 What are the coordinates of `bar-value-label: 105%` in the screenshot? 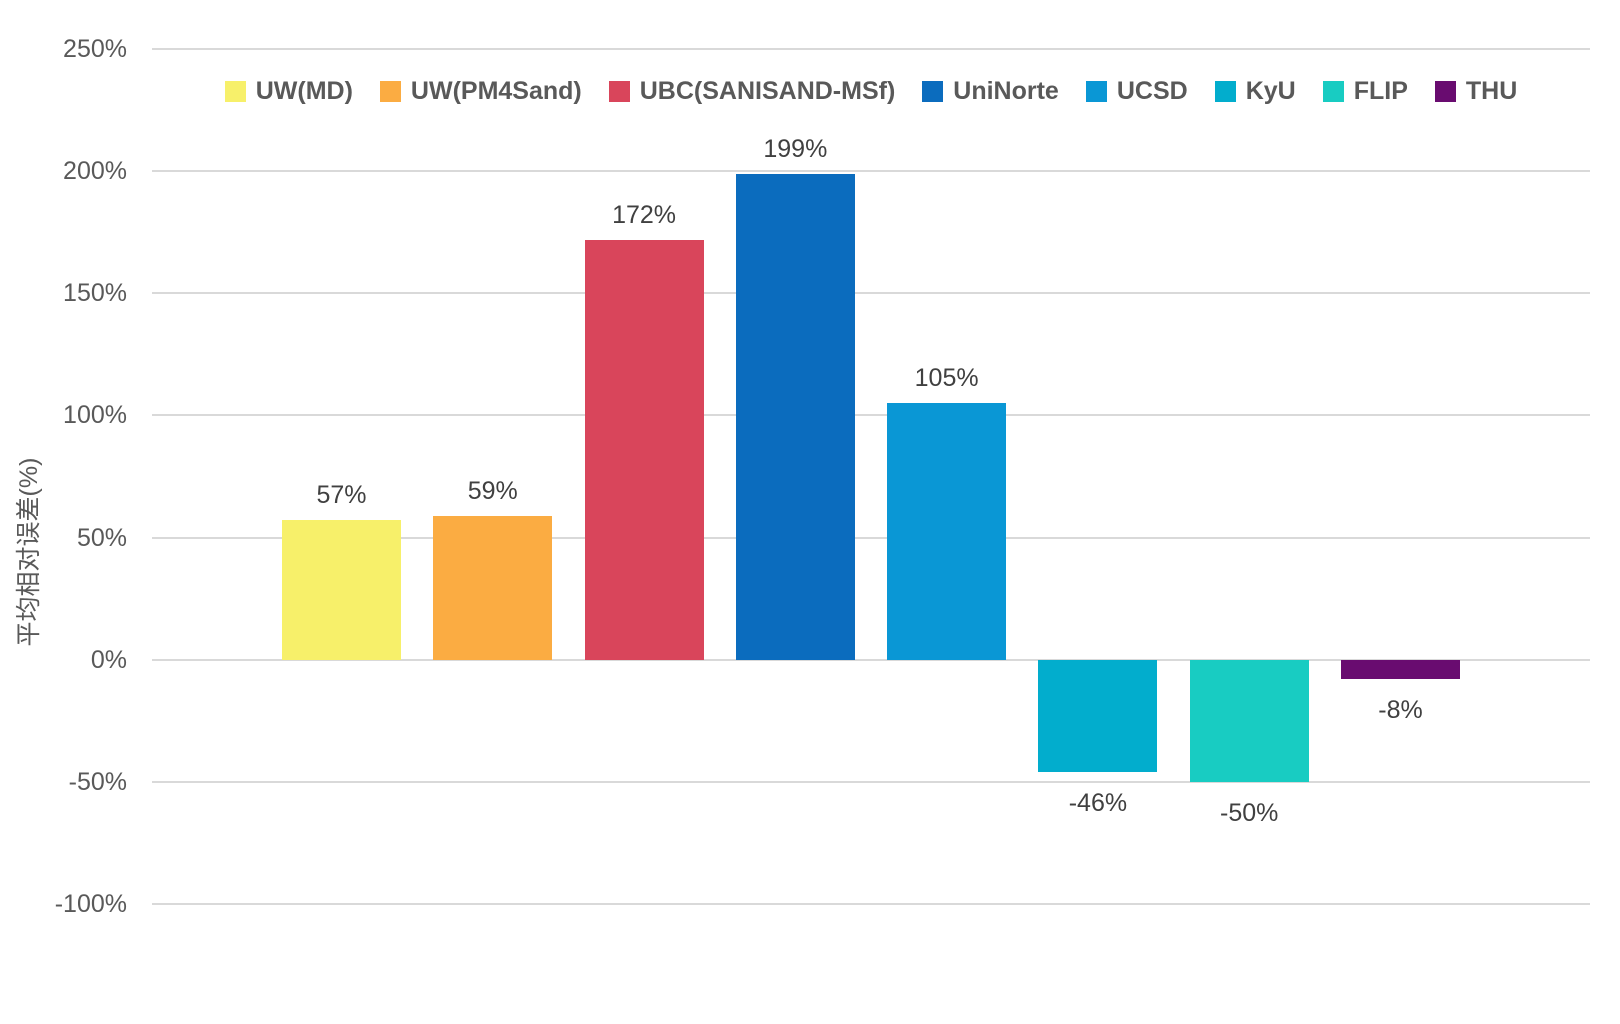 It's located at (946, 378).